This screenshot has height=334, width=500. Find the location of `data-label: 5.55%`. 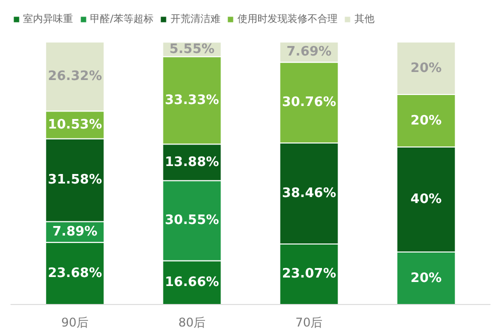

data-label: 5.55% is located at coordinates (192, 49).